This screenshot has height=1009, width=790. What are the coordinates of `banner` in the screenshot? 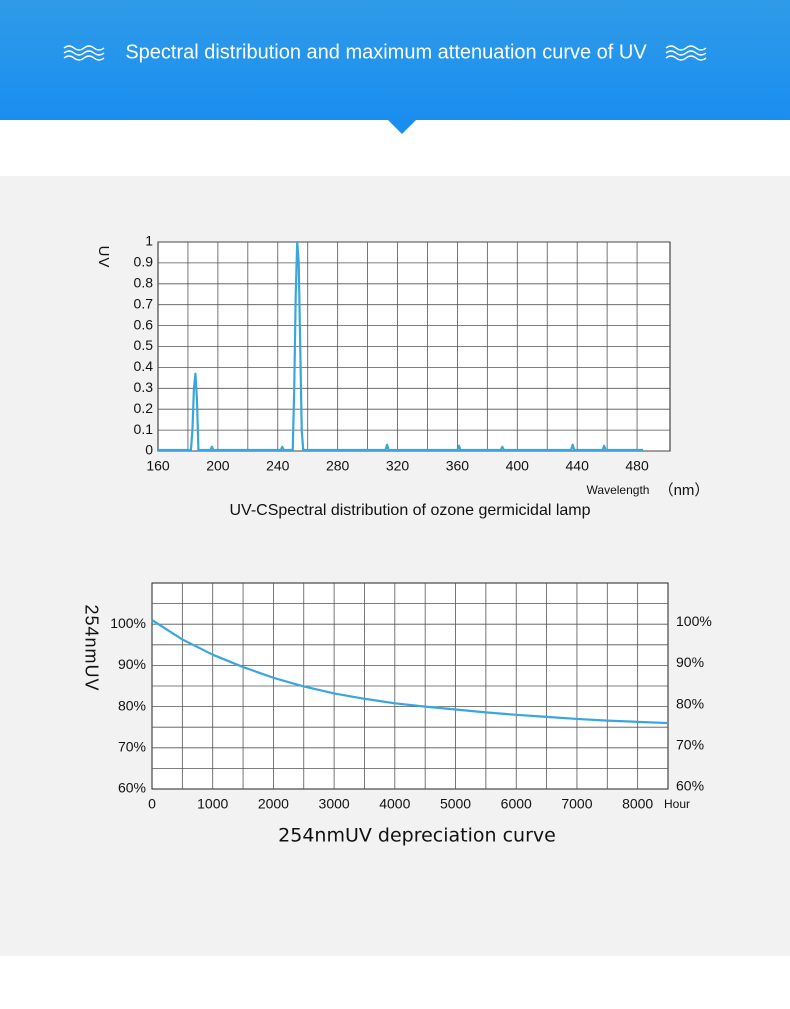 It's located at (395, 60).